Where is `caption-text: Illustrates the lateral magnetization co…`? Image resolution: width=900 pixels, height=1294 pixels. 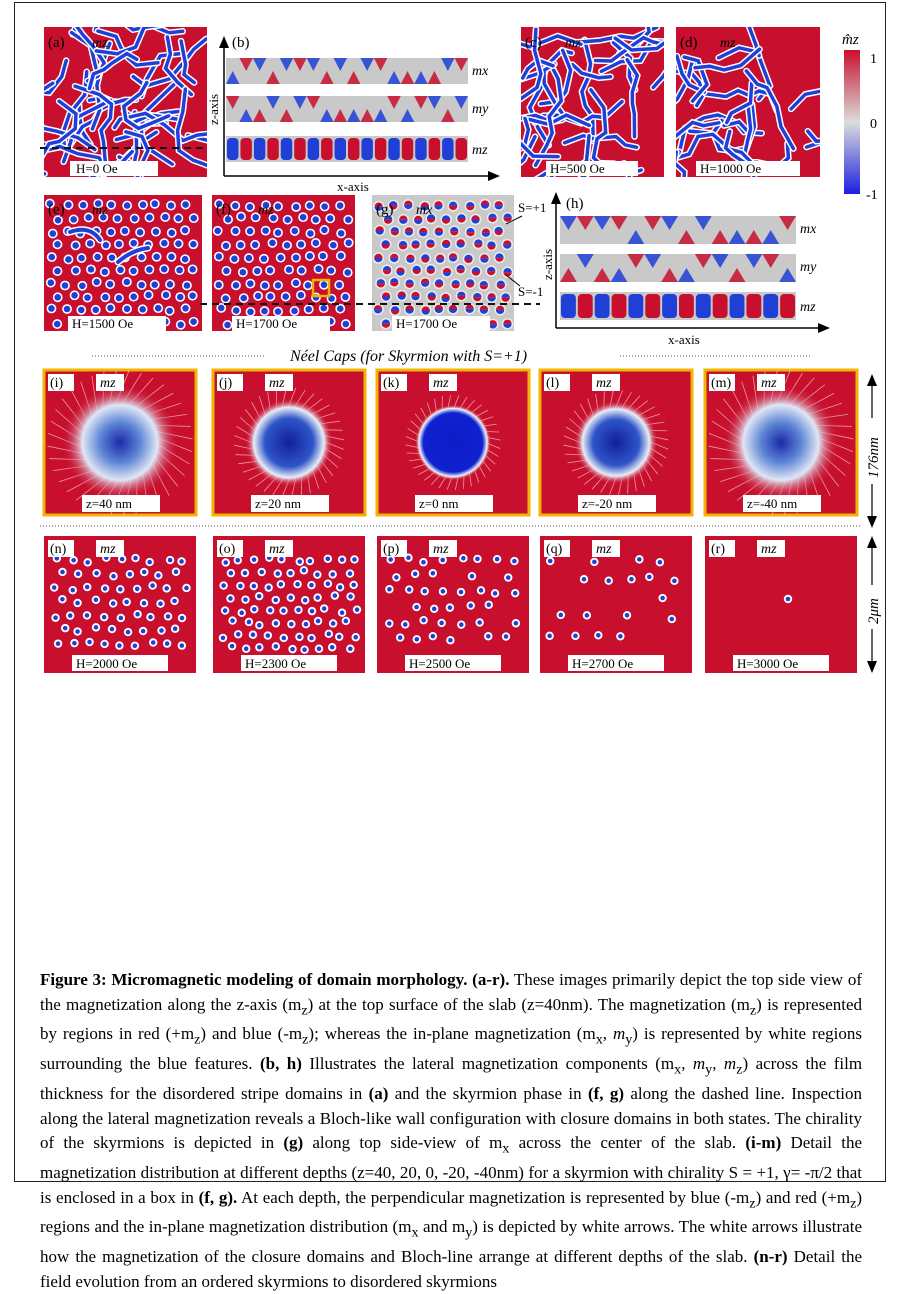
caption-text: Illustrates the lateral magnetization co… is located at coordinates (488, 1064).